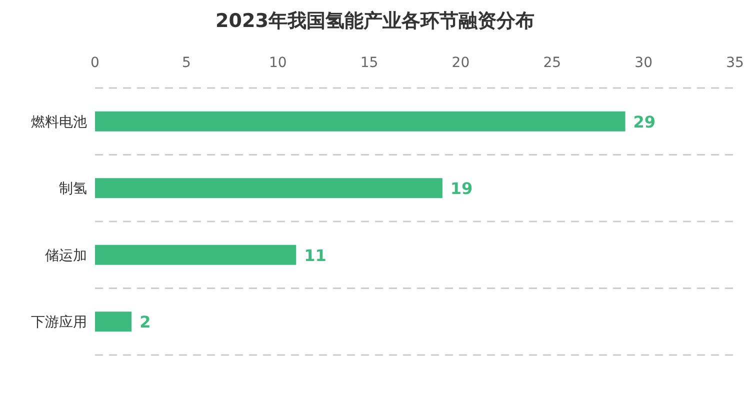 This screenshot has width=750, height=403. What do you see at coordinates (461, 63) in the screenshot?
I see `x-tick-label: 20` at bounding box center [461, 63].